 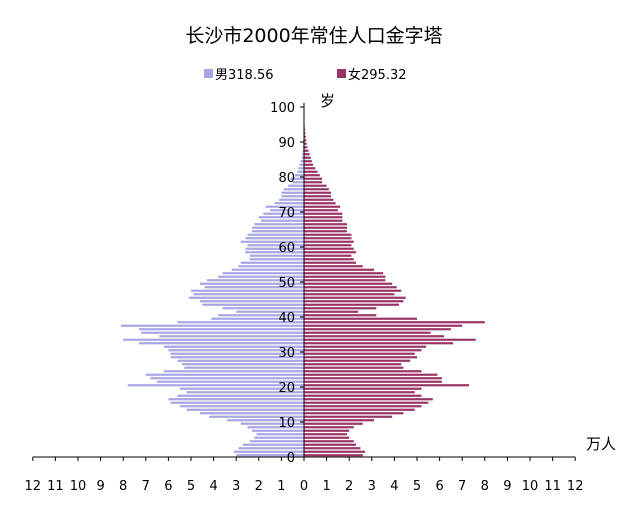 What do you see at coordinates (168, 486) in the screenshot?
I see `x-tick-label: 6` at bounding box center [168, 486].